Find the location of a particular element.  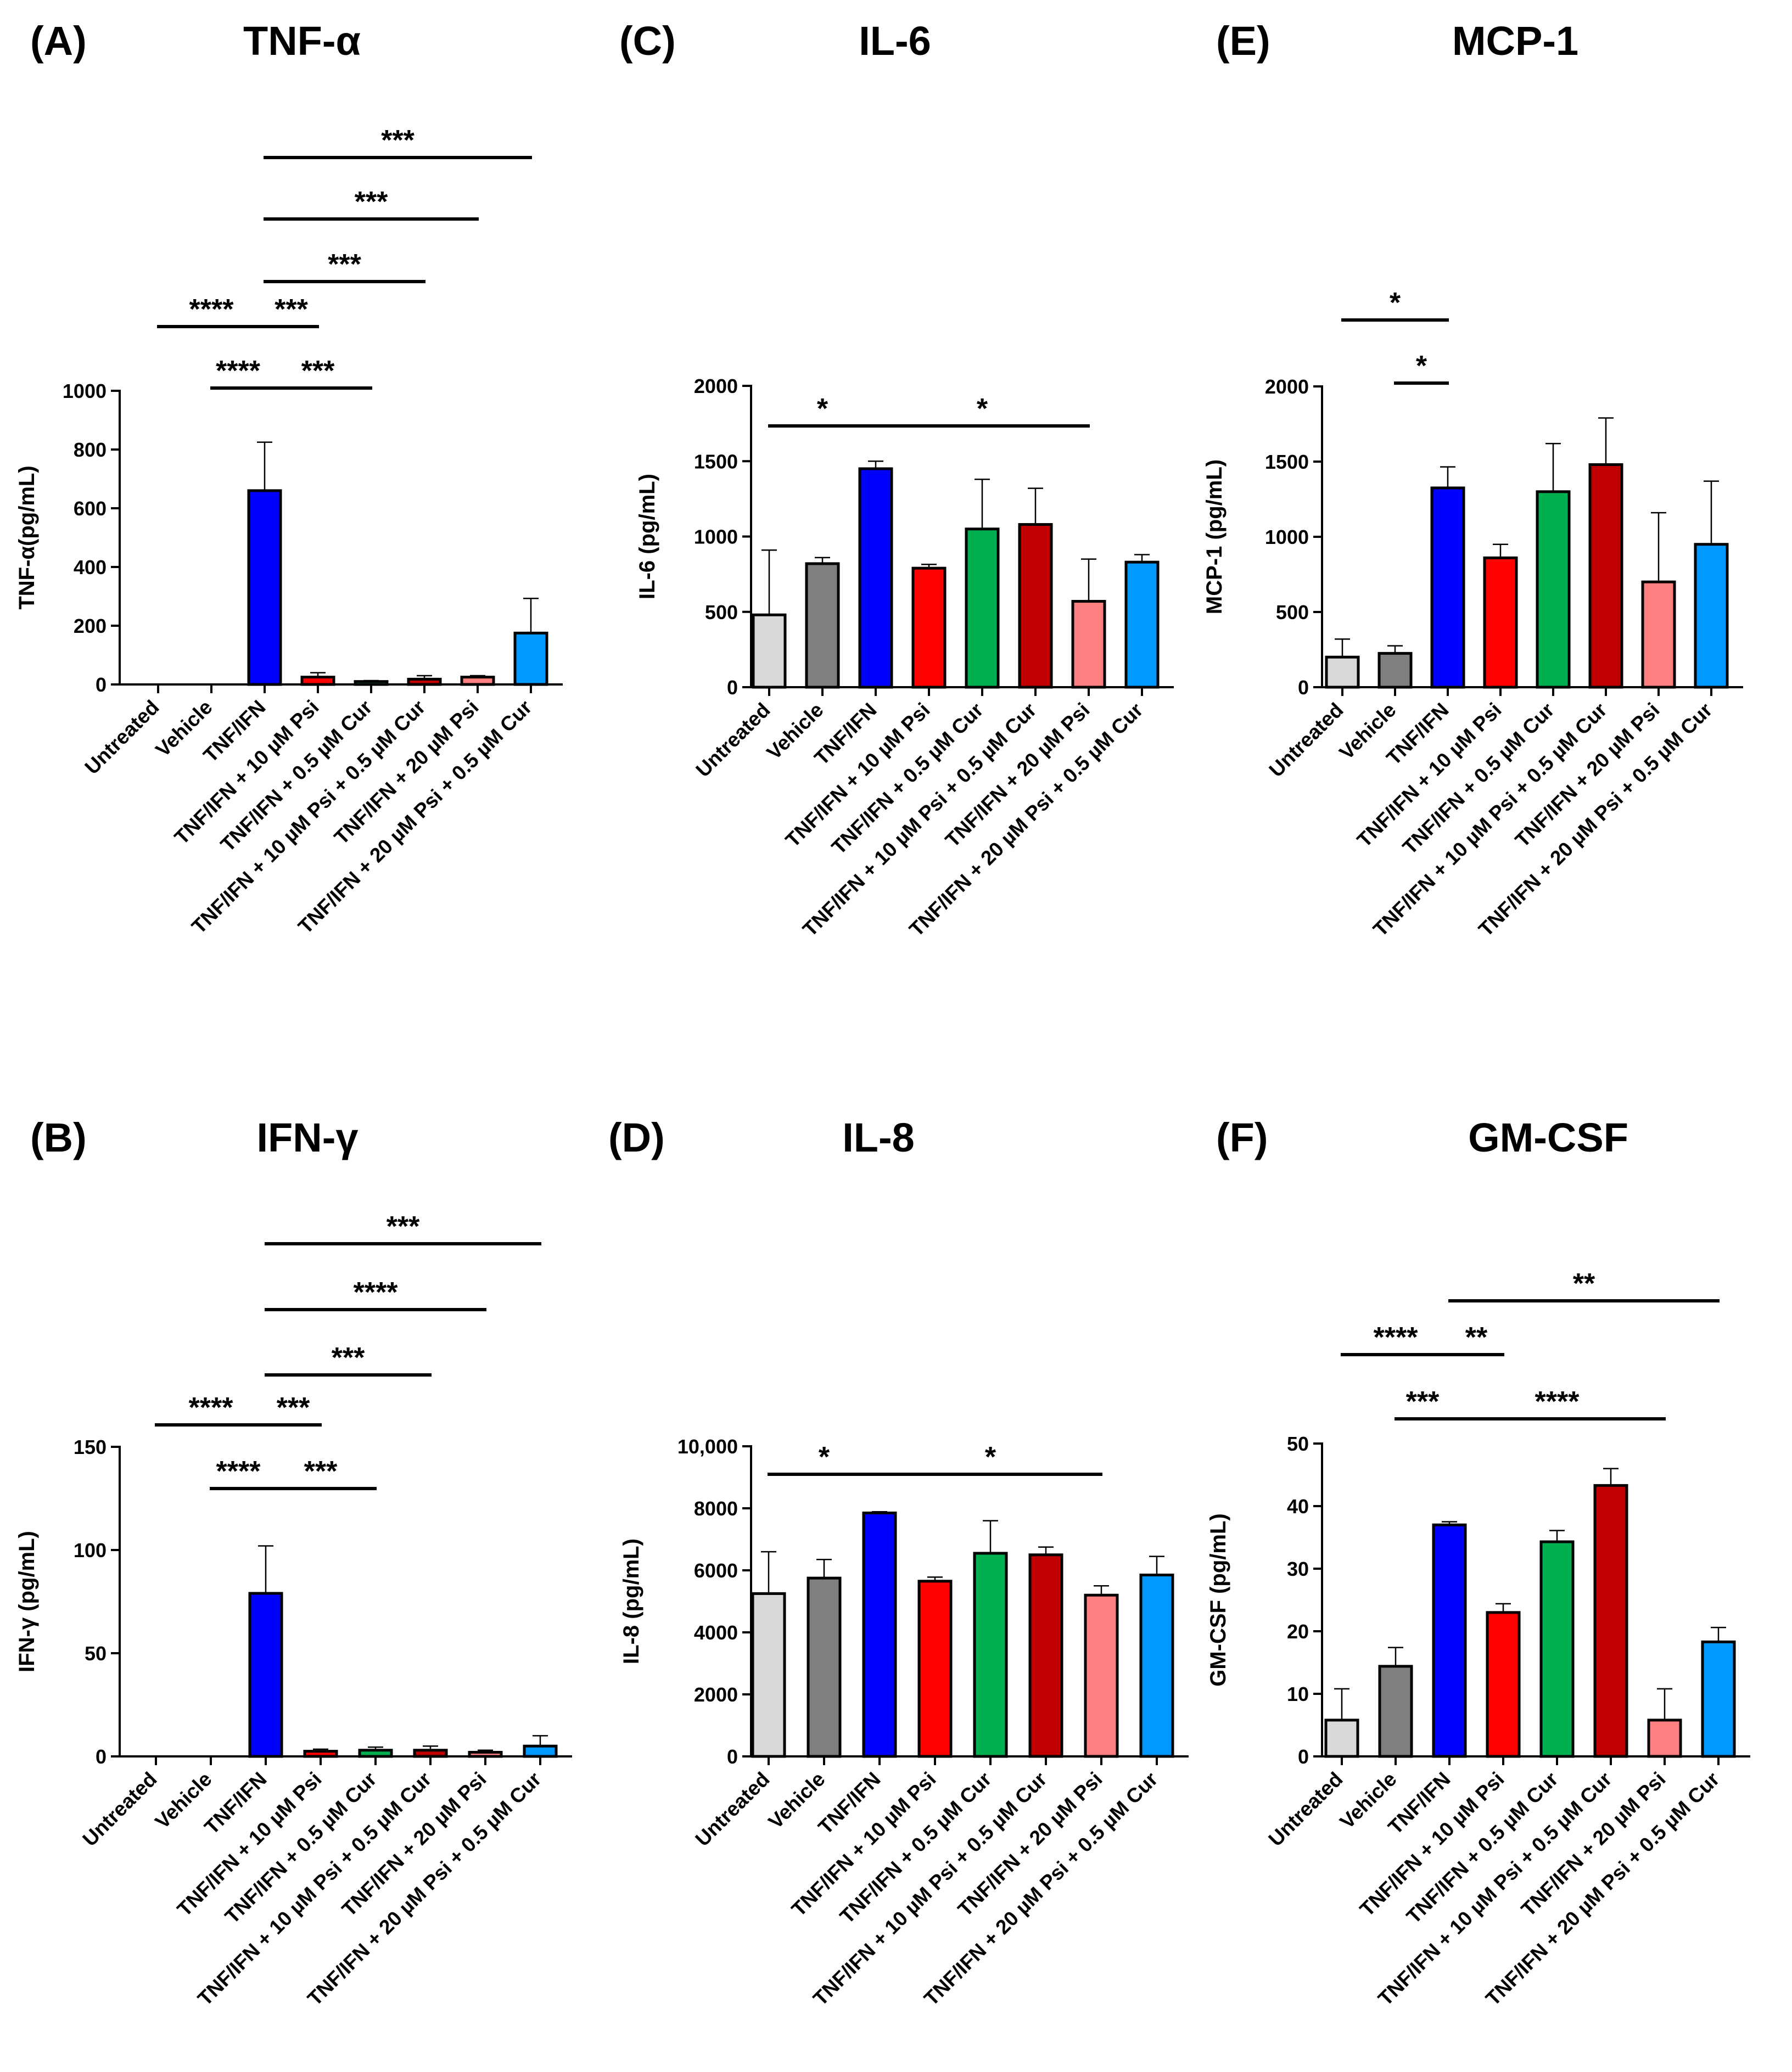

y-axis-label: IL-6 (pg/mL) is located at coordinates (647, 536).